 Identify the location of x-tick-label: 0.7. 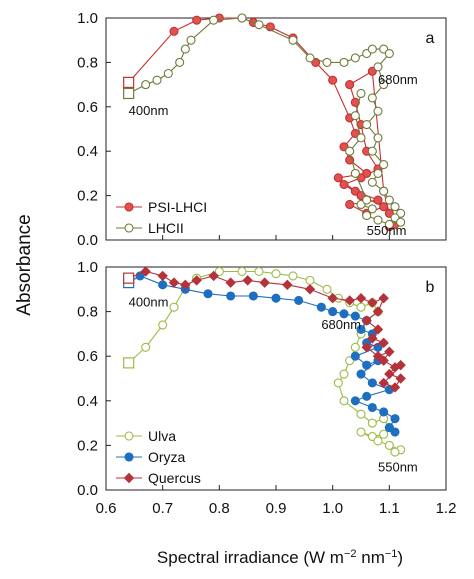
(162, 508).